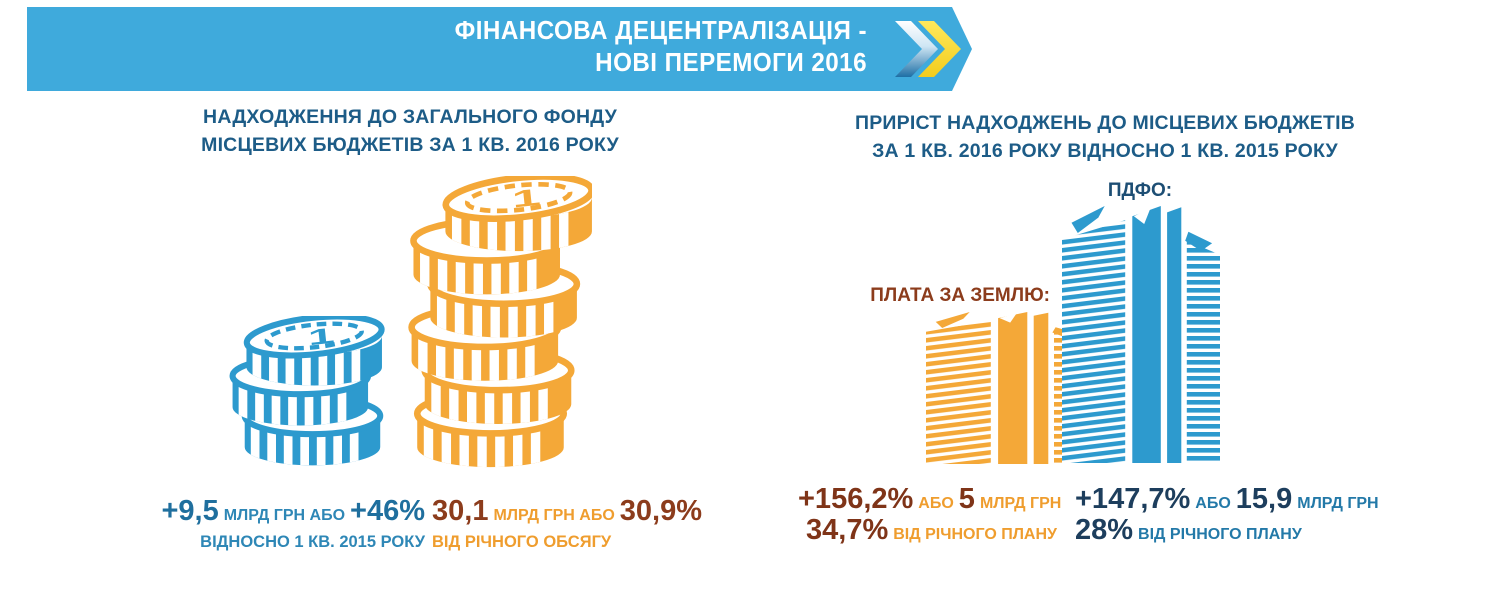  Describe the element at coordinates (1140, 190) in the screenshot. I see `pdfo-label: ПДФО:` at that location.